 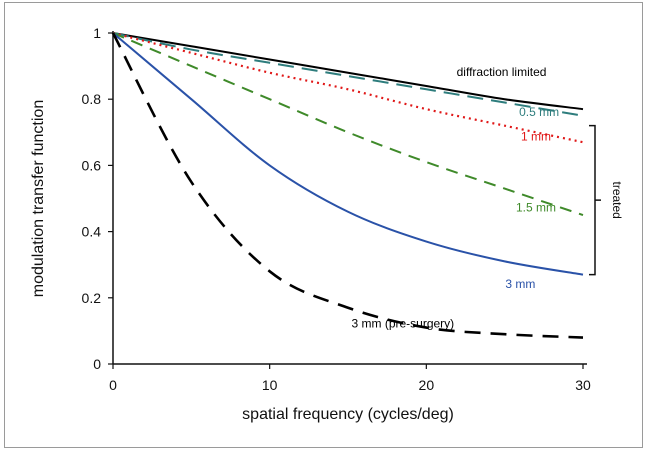 I want to click on series-label-4: 3 mm, so click(x=520, y=284).